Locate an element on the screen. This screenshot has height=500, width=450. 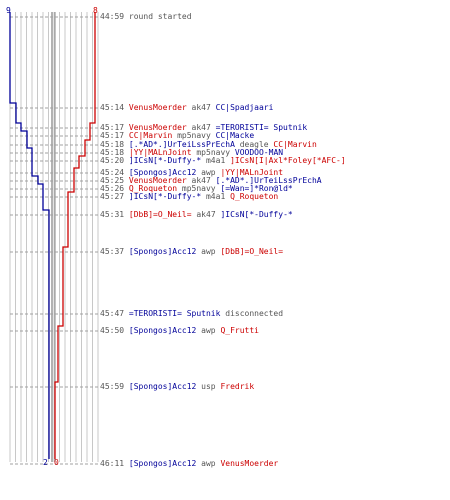
red-start-count: 8 is located at coordinates (95, 10).